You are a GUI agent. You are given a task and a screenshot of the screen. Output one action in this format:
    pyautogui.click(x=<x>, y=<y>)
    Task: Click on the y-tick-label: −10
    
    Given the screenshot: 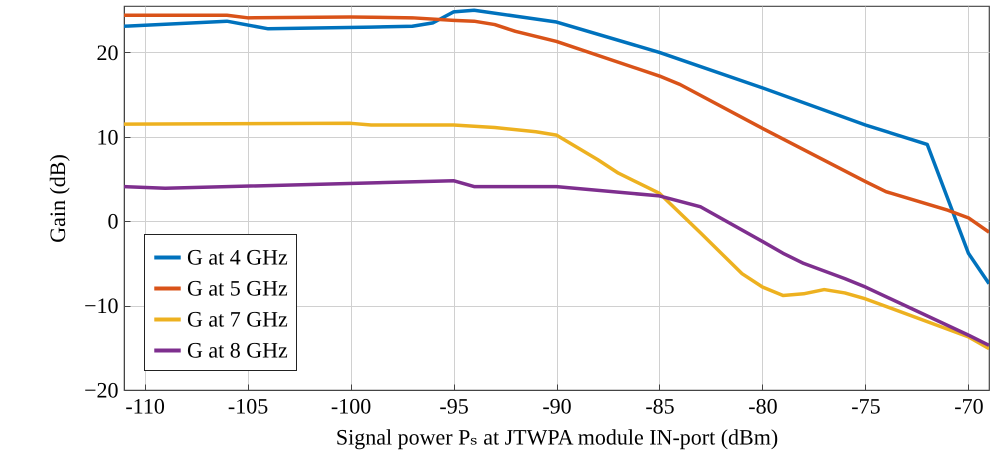 What is the action you would take?
    pyautogui.click(x=101, y=305)
    